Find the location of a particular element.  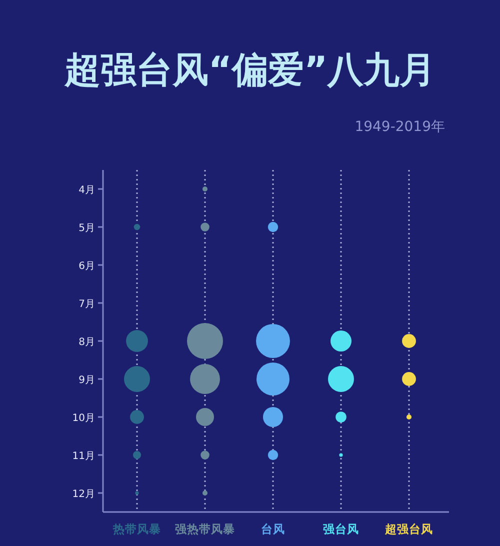

y-tick-label: 6月 is located at coordinates (86, 266).